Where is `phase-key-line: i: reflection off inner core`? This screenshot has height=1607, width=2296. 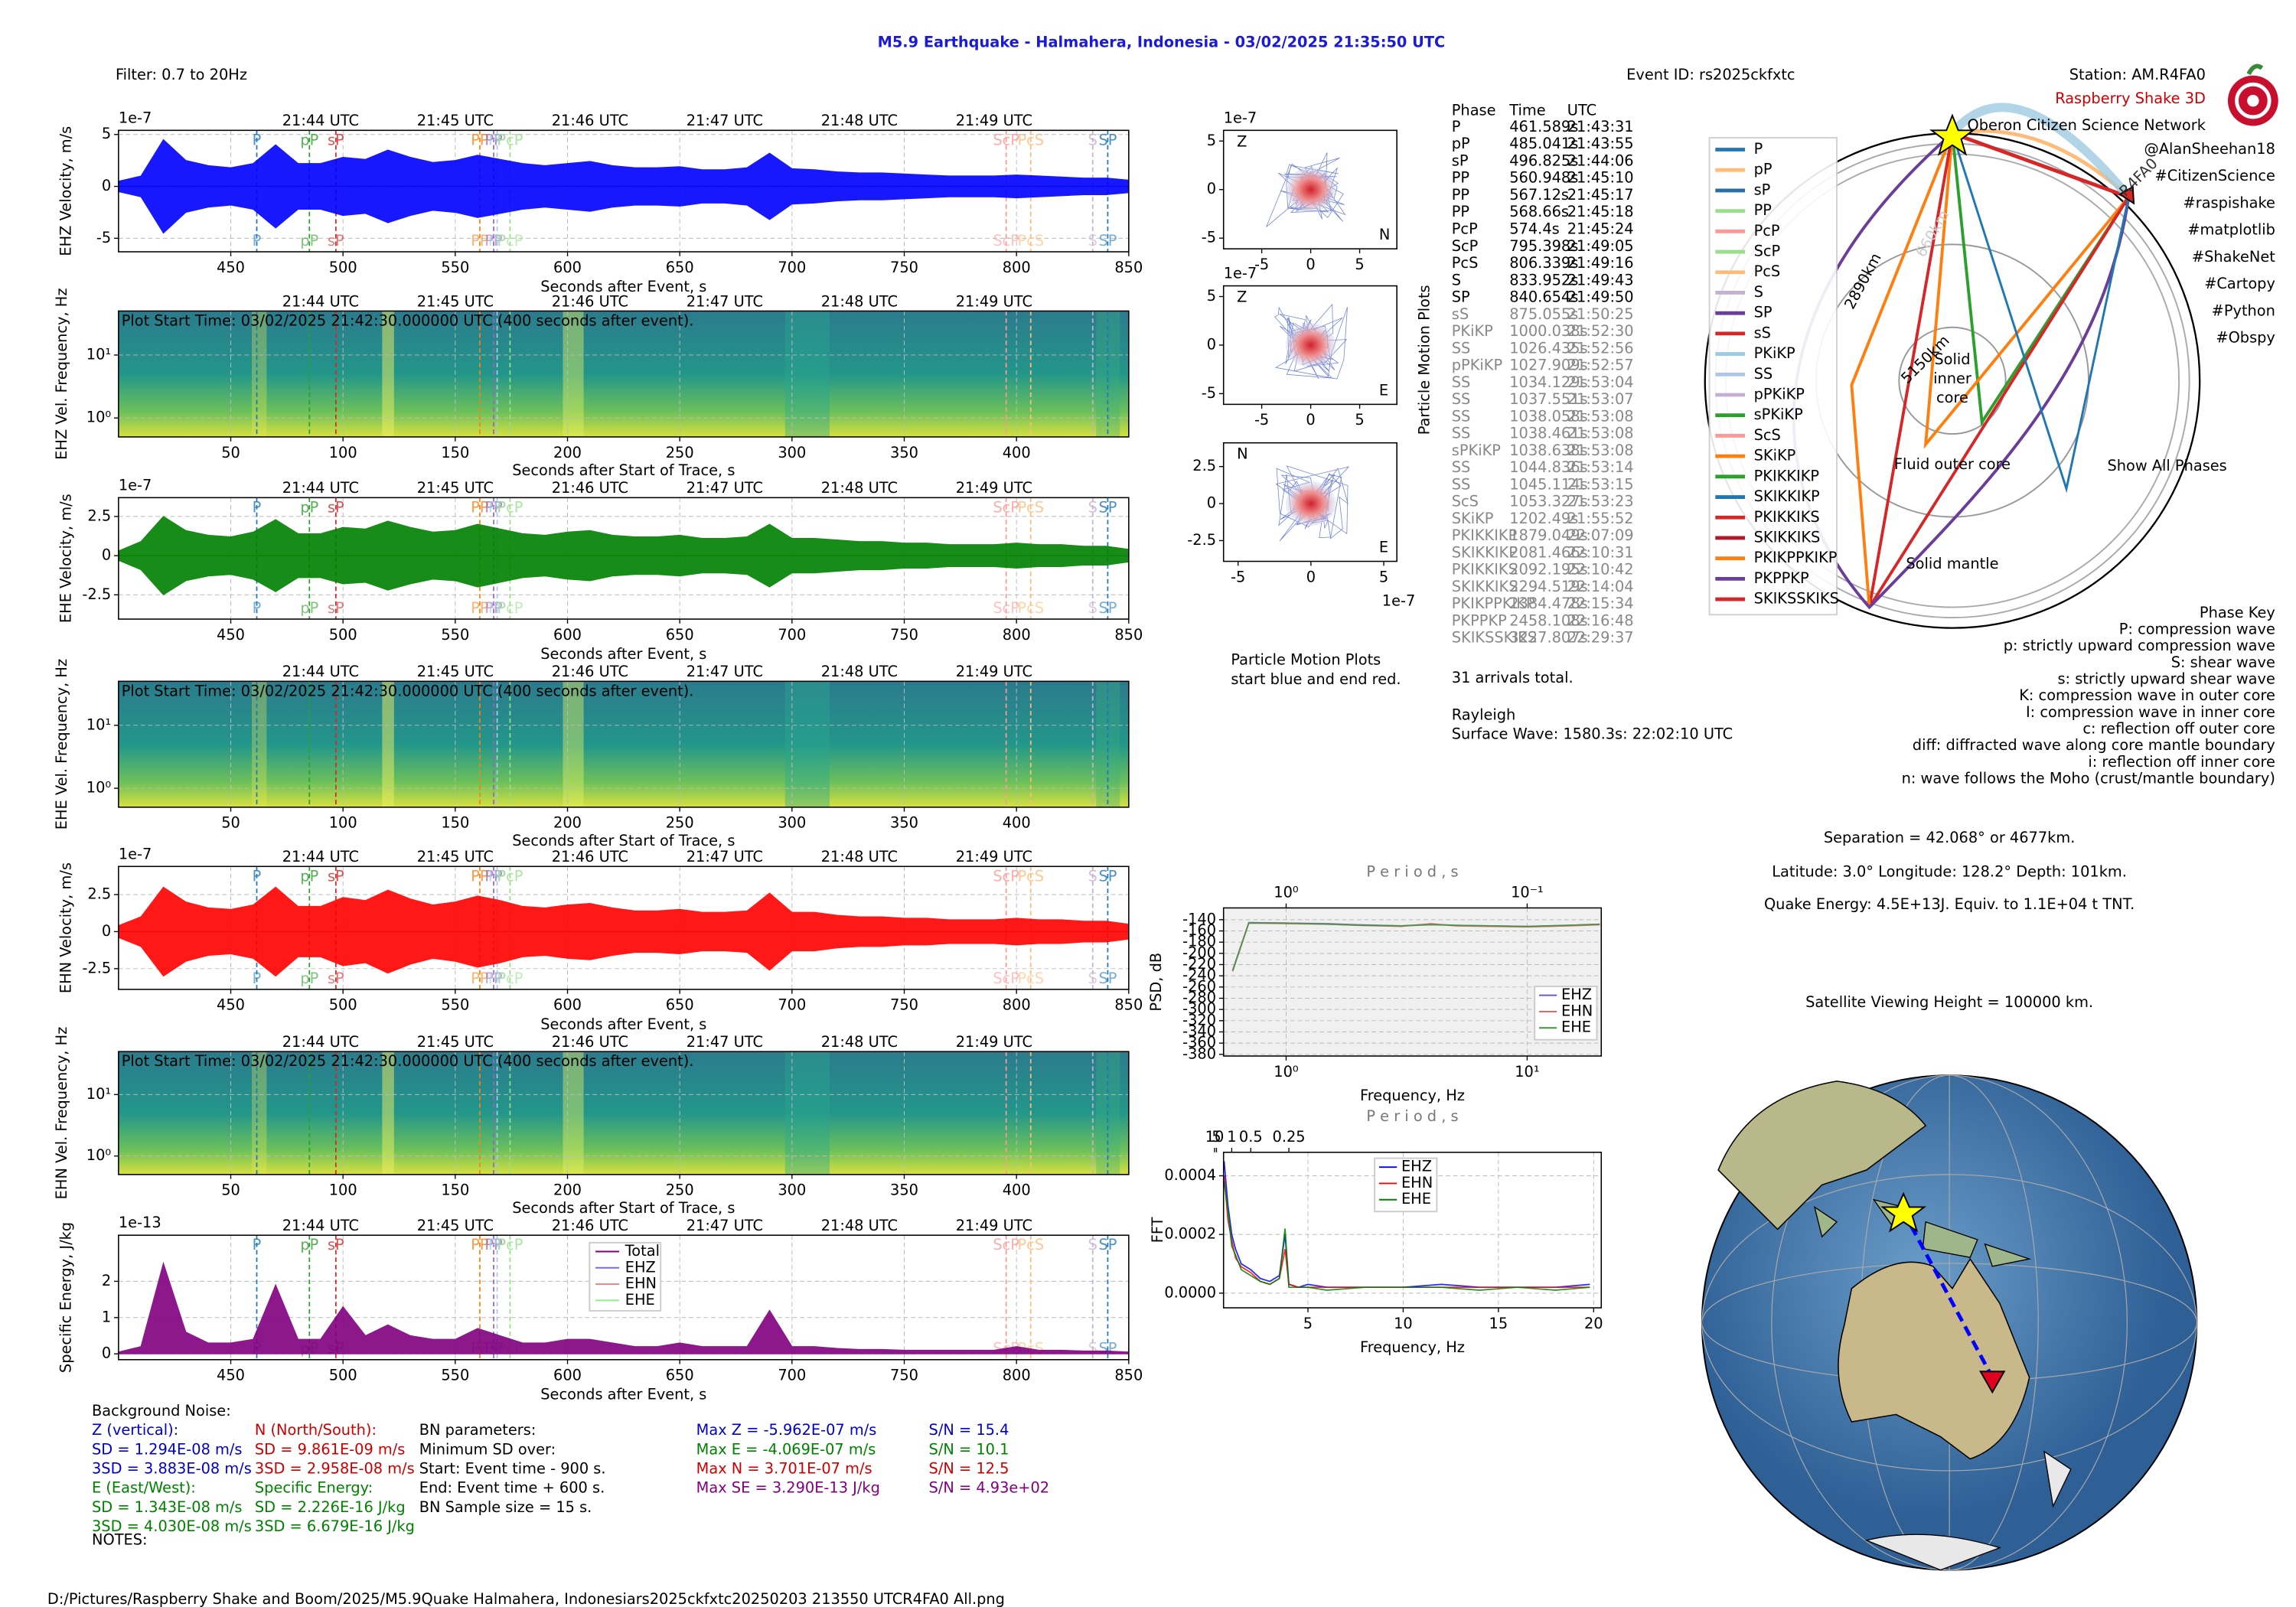
phase-key-line: i: reflection off inner core is located at coordinates (2181, 762).